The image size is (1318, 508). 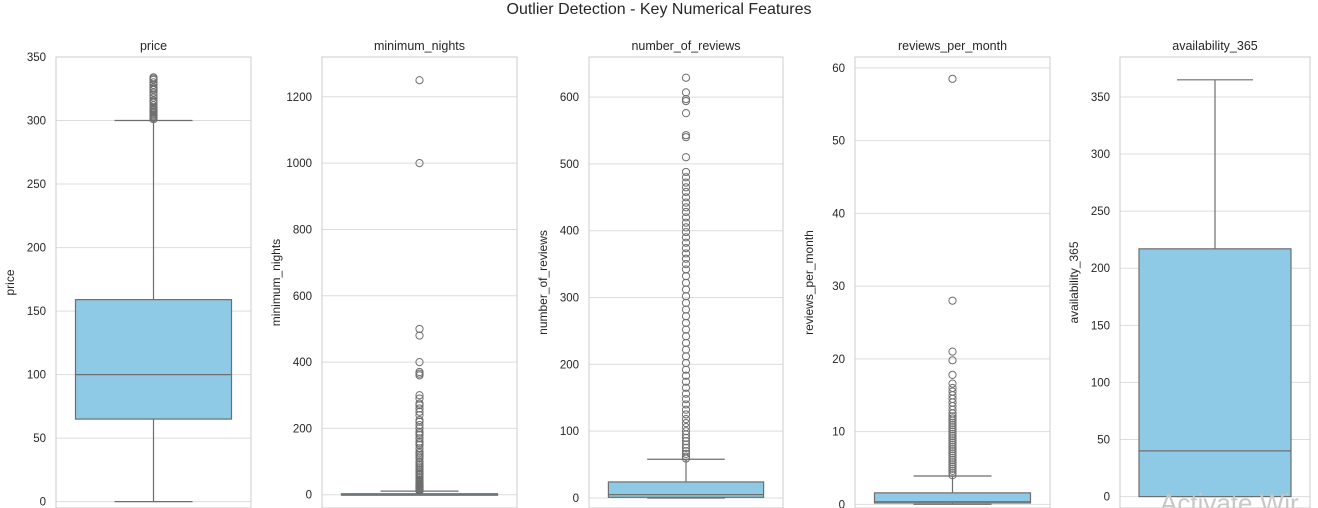 What do you see at coordinates (838, 287) in the screenshot?
I see `y-tick-label: 30` at bounding box center [838, 287].